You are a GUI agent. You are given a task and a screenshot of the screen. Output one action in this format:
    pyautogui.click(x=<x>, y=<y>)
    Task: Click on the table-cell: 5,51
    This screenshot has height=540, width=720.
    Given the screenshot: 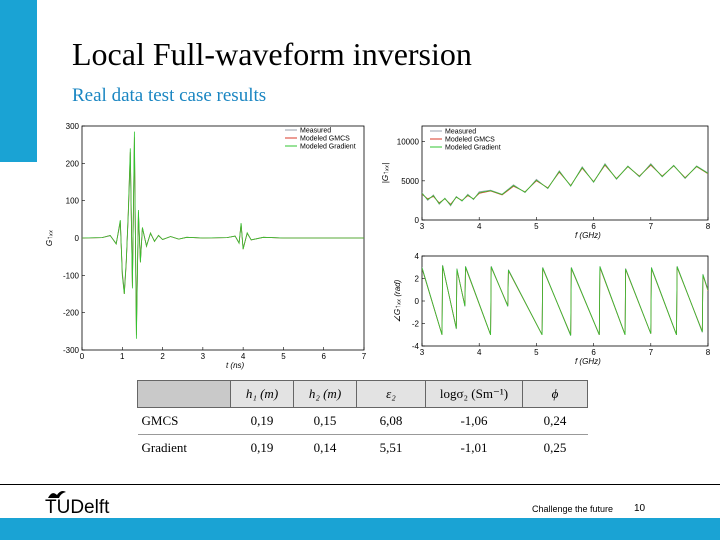 What is the action you would take?
    pyautogui.click(x=391, y=447)
    